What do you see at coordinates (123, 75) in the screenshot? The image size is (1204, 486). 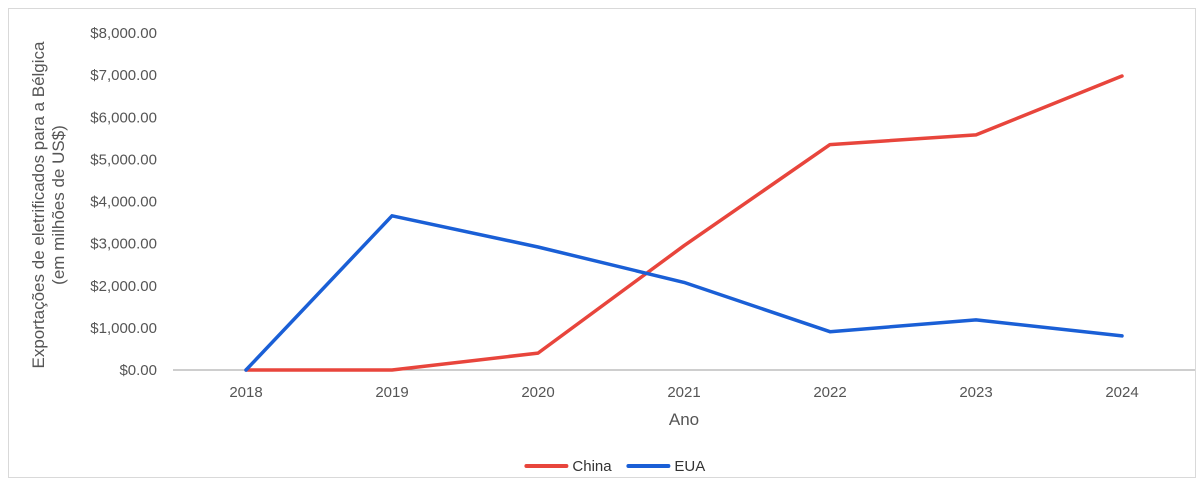 I see `y-tick-label: $7,000.00` at bounding box center [123, 75].